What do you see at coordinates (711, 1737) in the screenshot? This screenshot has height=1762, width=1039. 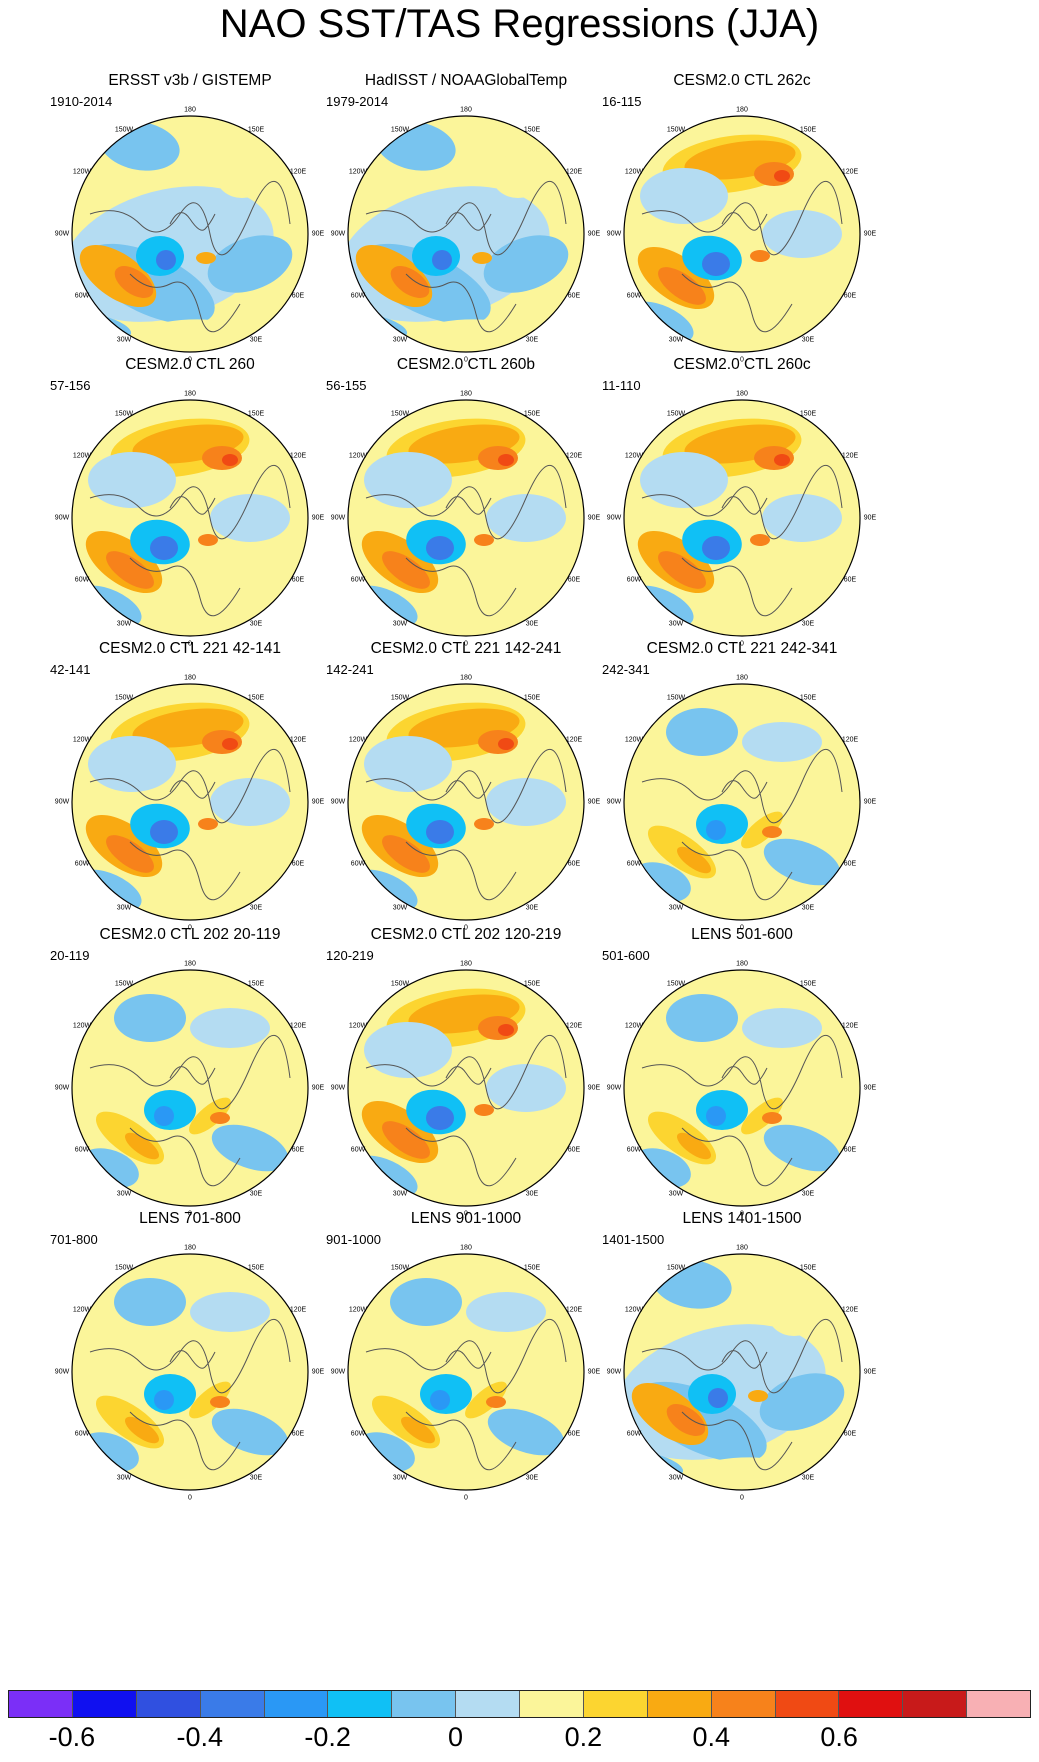 I see `colorbar-tick-label: 0.4` at bounding box center [711, 1737].